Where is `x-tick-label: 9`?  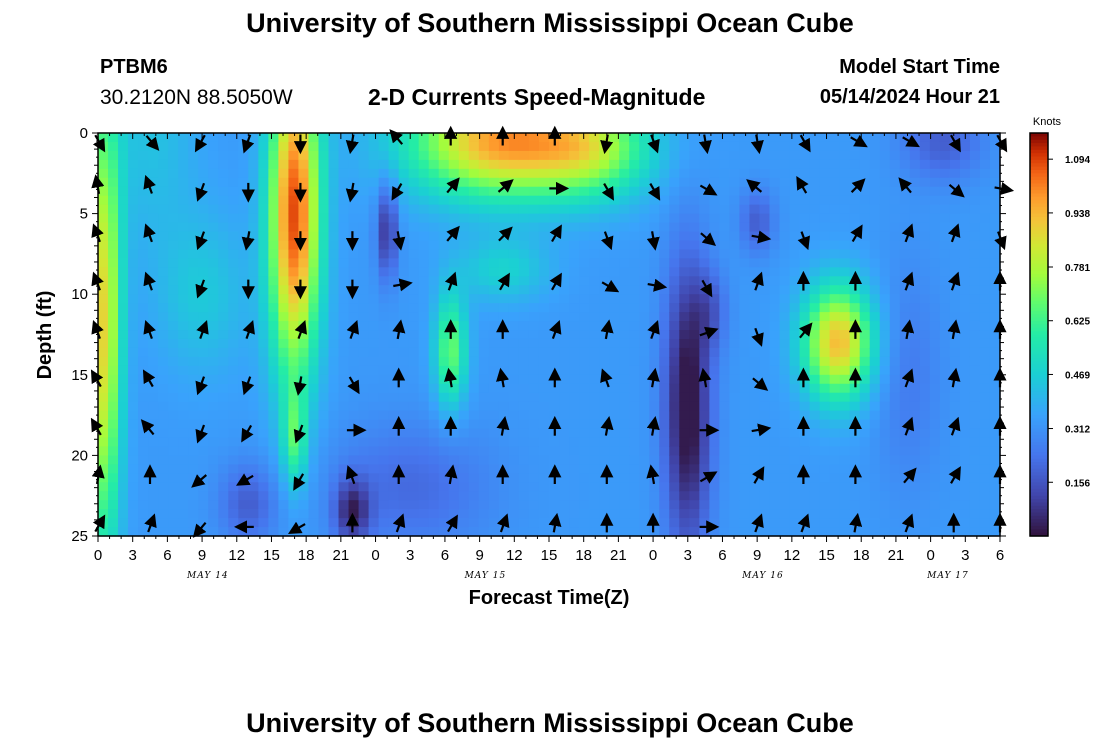 x-tick-label: 9 is located at coordinates (479, 555).